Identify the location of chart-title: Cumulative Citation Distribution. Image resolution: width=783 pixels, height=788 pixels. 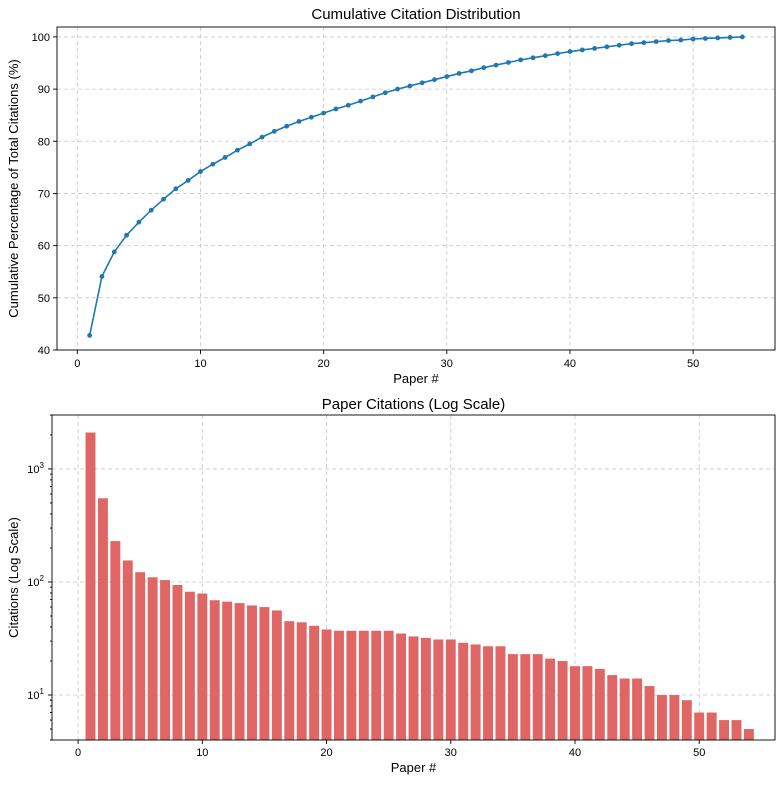
(415, 14).